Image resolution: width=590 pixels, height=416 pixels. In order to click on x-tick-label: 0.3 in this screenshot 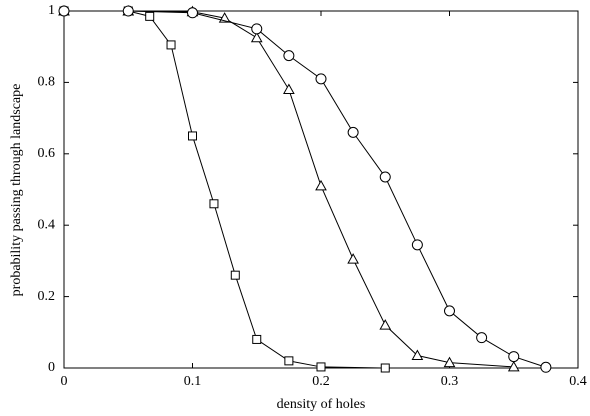, I will do `click(450, 381)`.